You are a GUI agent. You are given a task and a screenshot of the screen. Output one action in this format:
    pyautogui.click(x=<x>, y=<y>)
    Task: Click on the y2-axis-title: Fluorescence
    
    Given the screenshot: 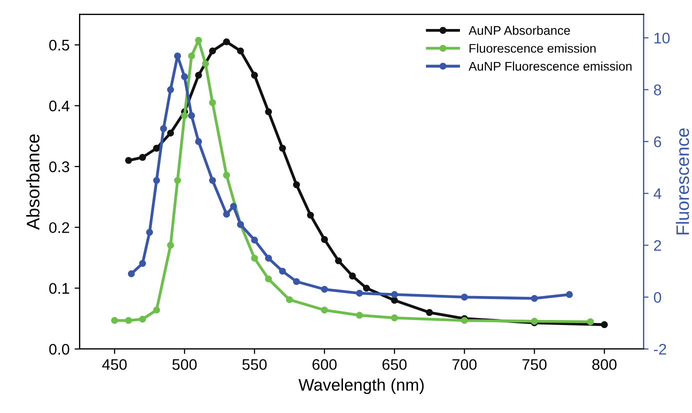 What is the action you would take?
    pyautogui.click(x=683, y=181)
    